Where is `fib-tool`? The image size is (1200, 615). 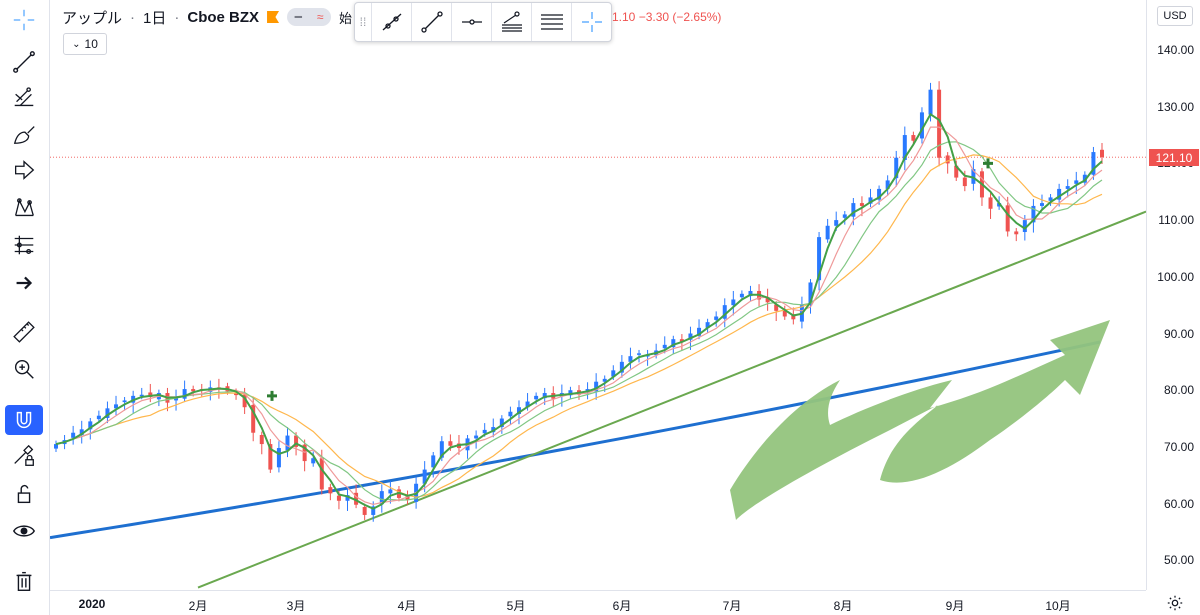
fib-tool is located at coordinates (24, 98).